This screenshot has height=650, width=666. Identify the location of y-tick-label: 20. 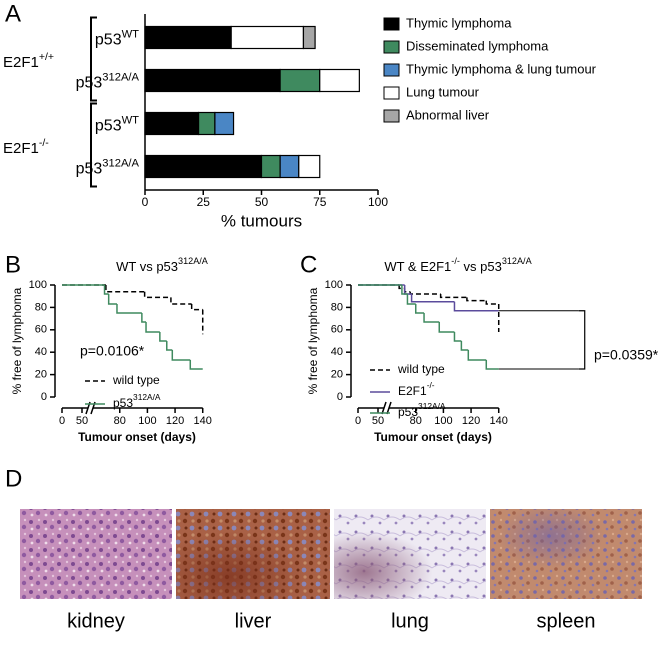
(337, 375).